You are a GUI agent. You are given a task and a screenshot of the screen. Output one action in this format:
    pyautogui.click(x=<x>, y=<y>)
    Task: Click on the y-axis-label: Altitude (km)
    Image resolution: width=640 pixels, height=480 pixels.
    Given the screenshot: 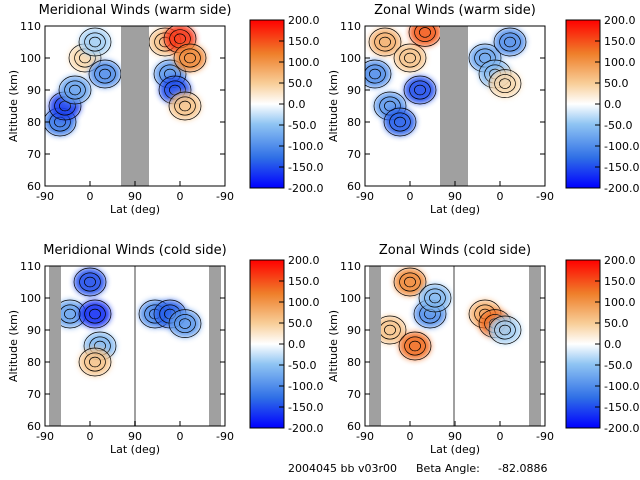 What is the action you would take?
    pyautogui.click(x=333, y=346)
    